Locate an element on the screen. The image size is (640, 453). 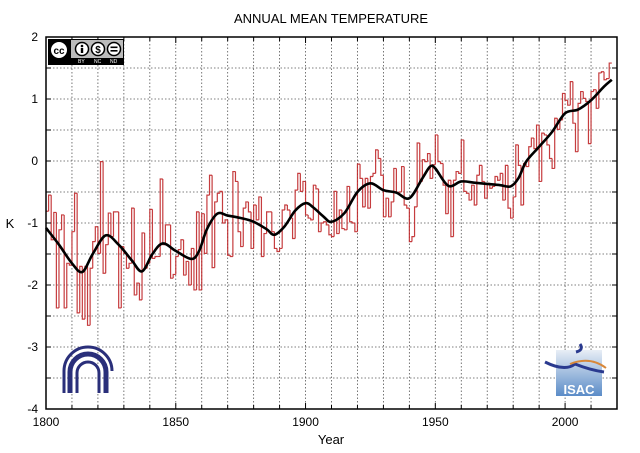
x-tick-labels: 1800 1850 1900 1950 2000 is located at coordinates (306, 422).